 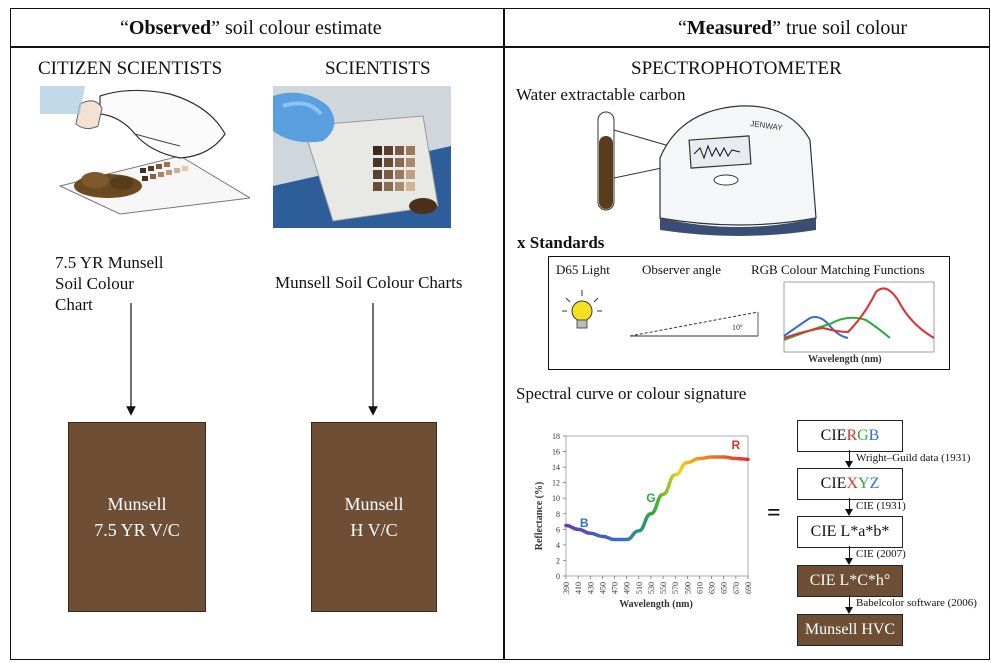 What do you see at coordinates (863, 435) in the screenshot?
I see `flow-box-text: G` at bounding box center [863, 435].